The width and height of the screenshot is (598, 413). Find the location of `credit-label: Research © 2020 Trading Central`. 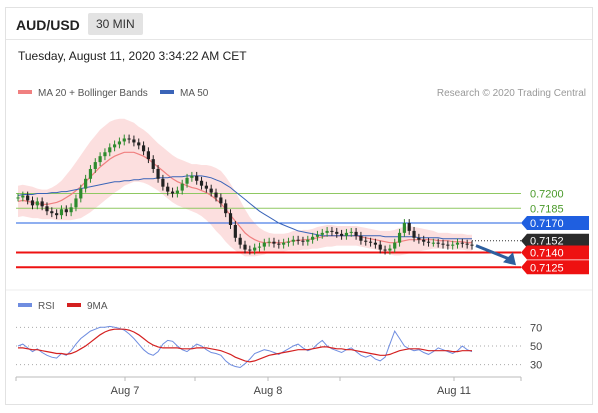

credit-label: Research © 2020 Trading Central is located at coordinates (511, 93).